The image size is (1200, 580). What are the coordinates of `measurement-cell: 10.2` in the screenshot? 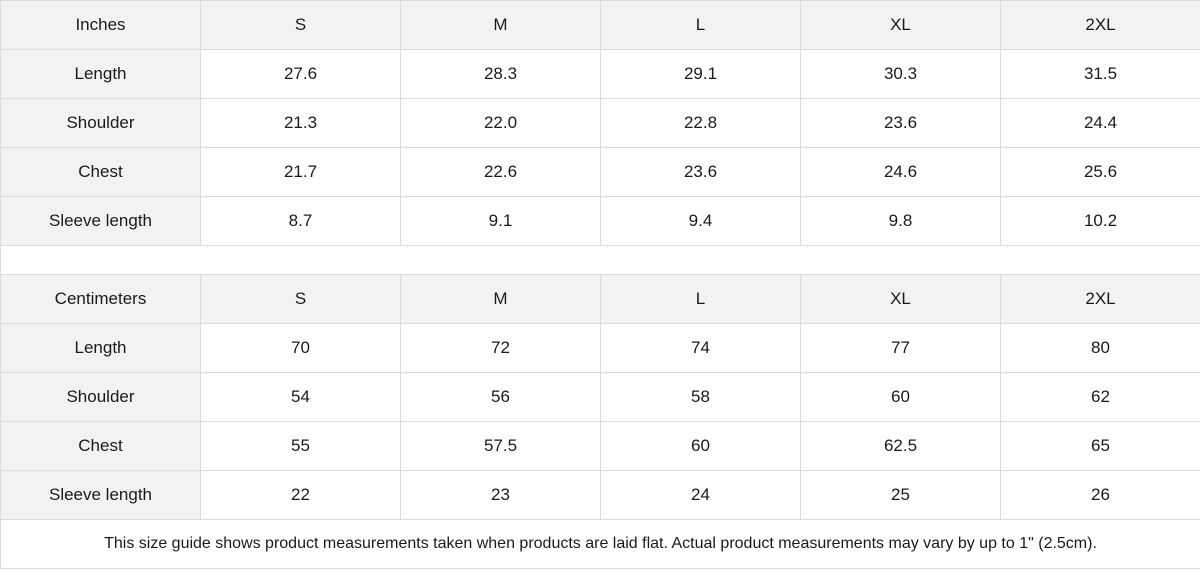 It's located at (1100, 221).